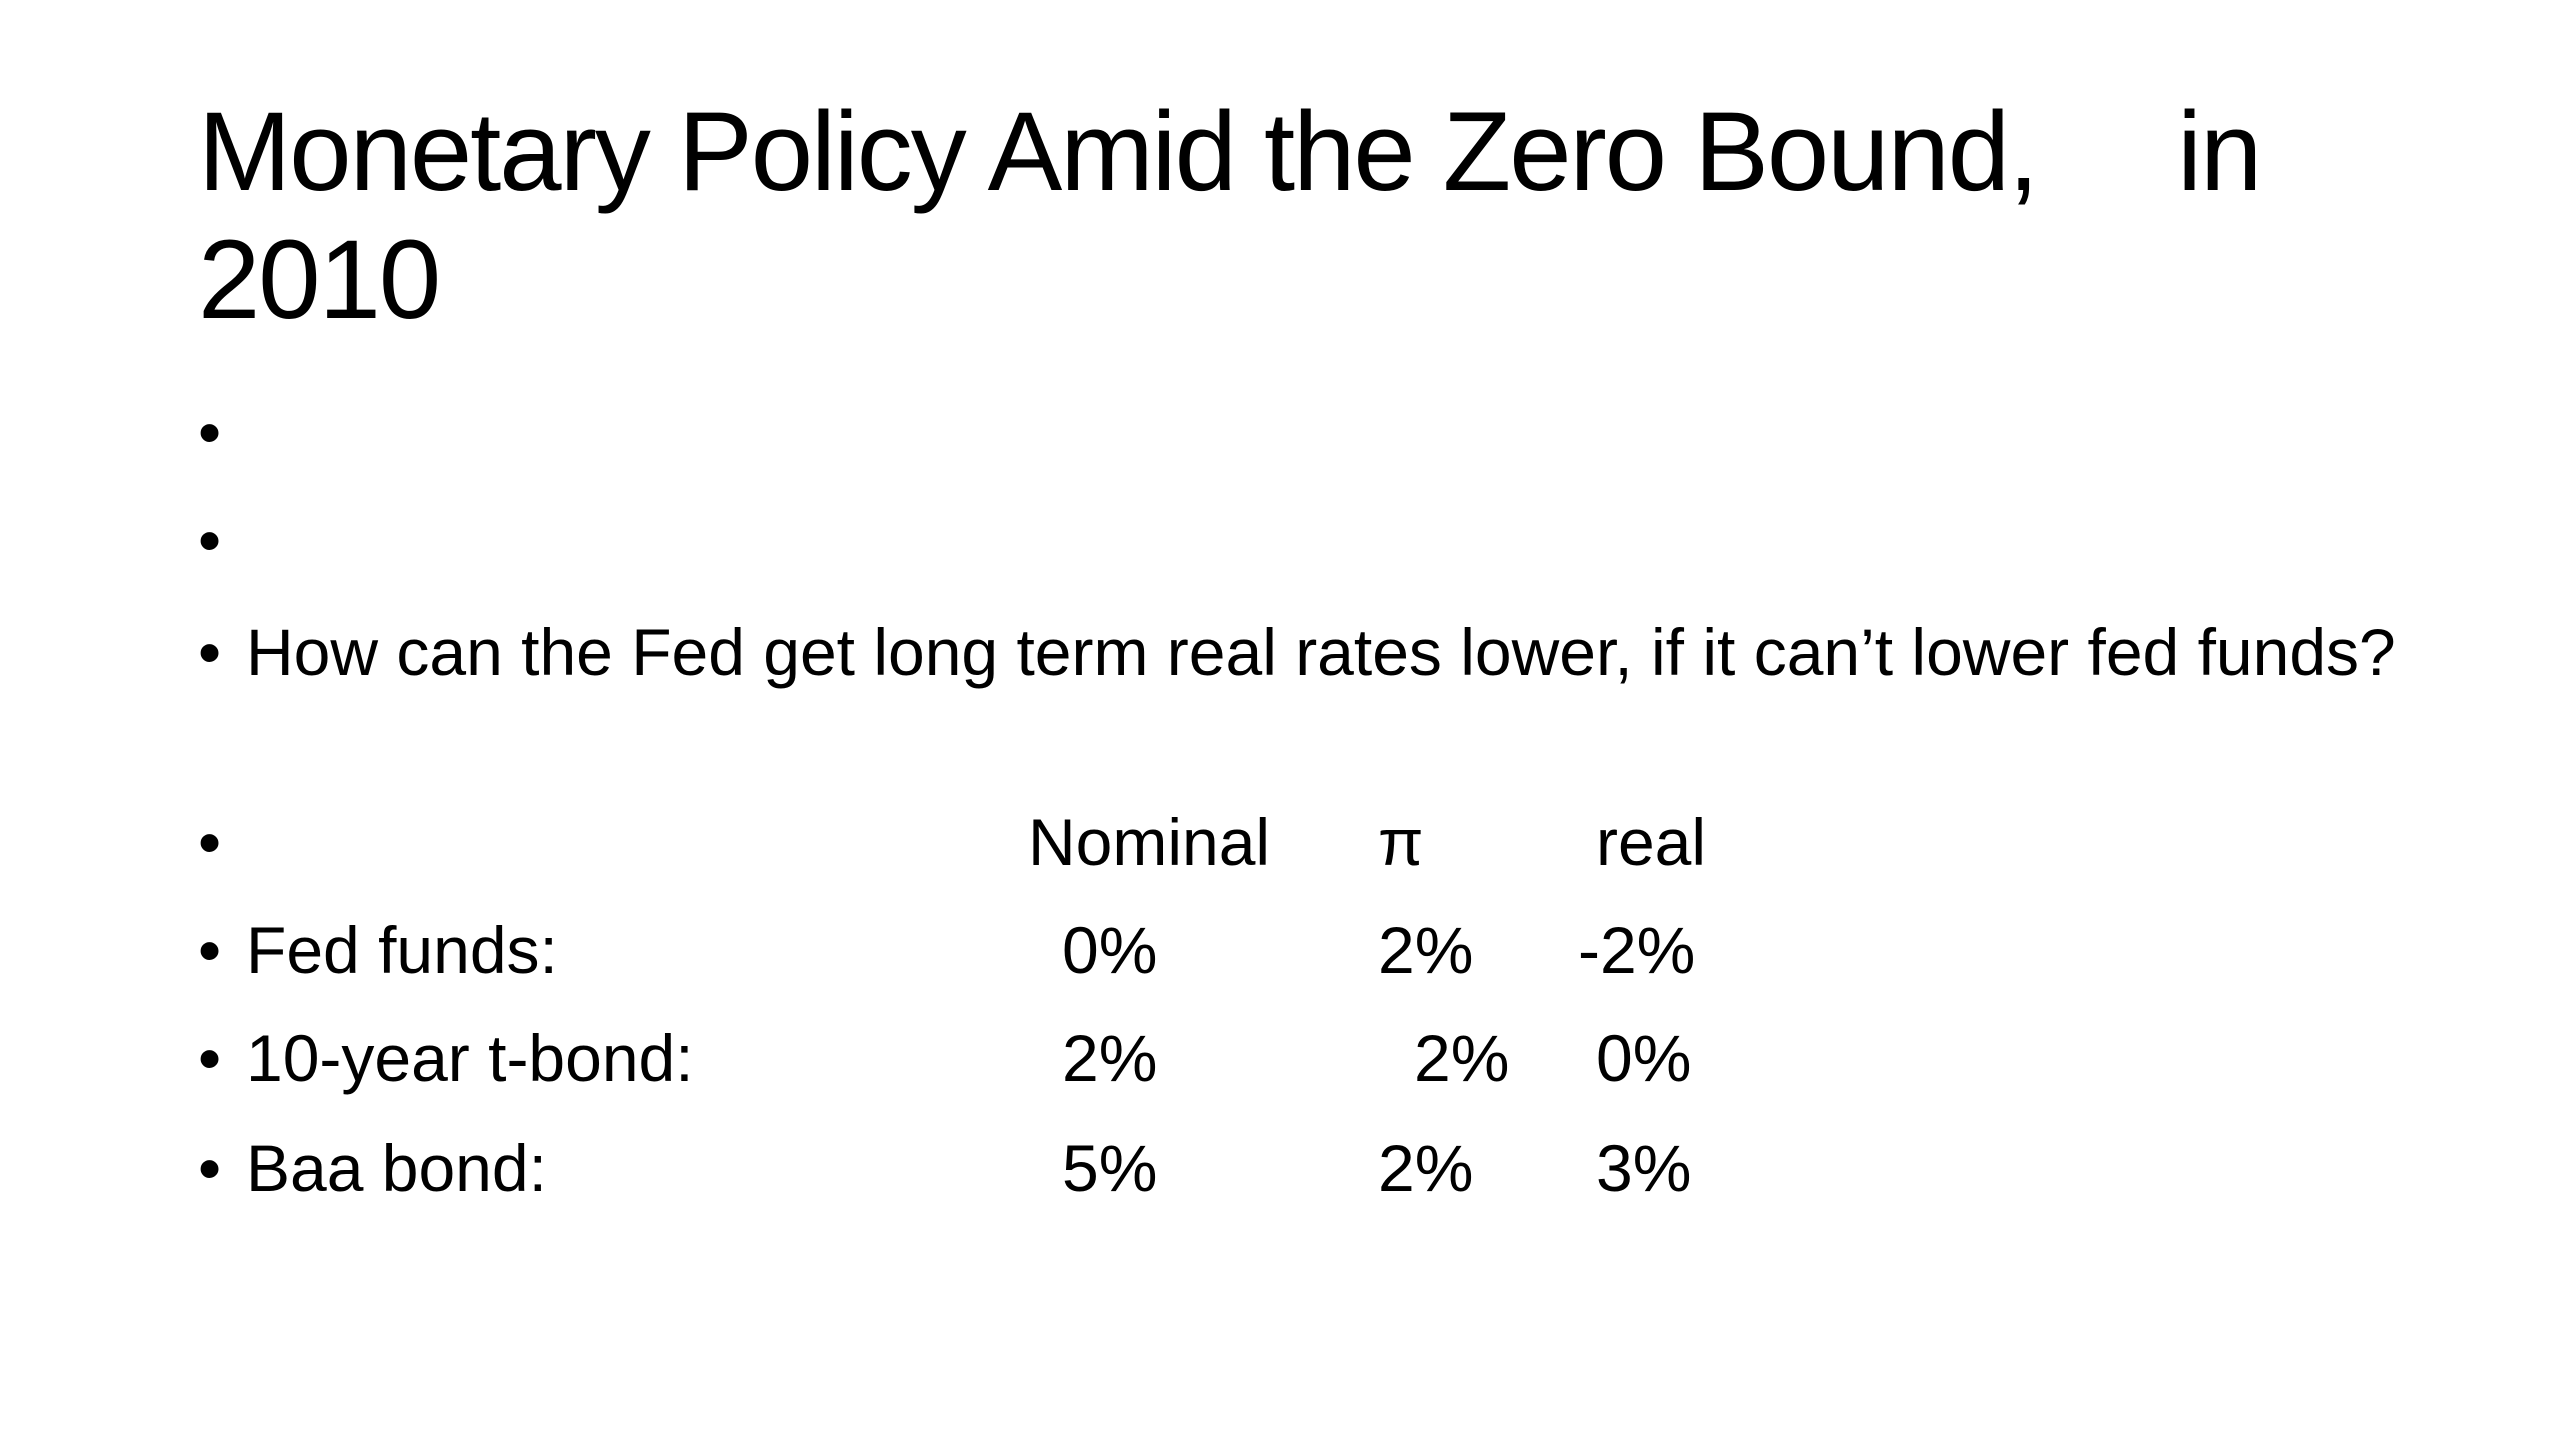 The height and width of the screenshot is (1440, 2560). I want to click on nominal-value: 0%, so click(1110, 950).